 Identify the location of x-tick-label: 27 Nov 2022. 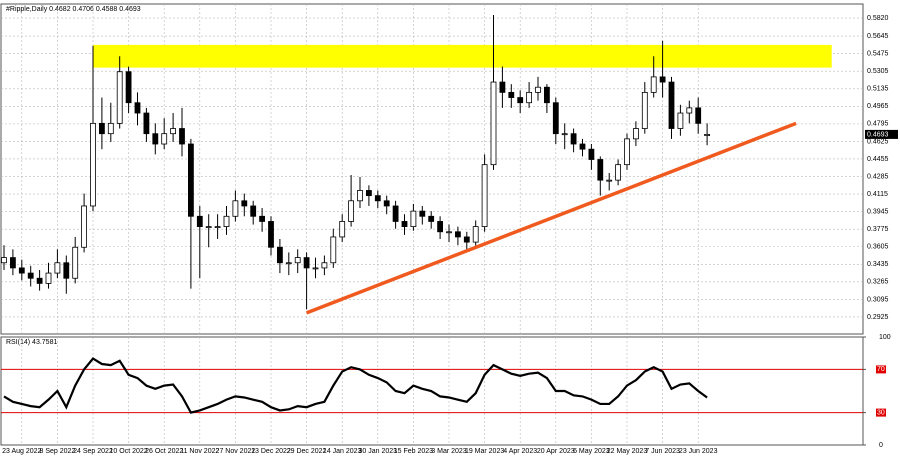
(236, 451).